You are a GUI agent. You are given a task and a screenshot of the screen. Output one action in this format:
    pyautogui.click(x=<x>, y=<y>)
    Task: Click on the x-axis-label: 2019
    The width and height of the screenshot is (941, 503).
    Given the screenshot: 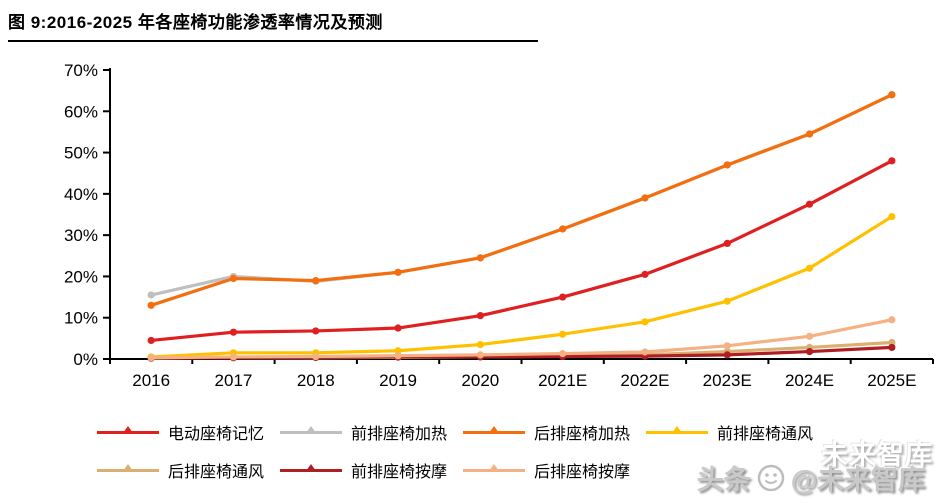 What is the action you would take?
    pyautogui.click(x=398, y=380)
    